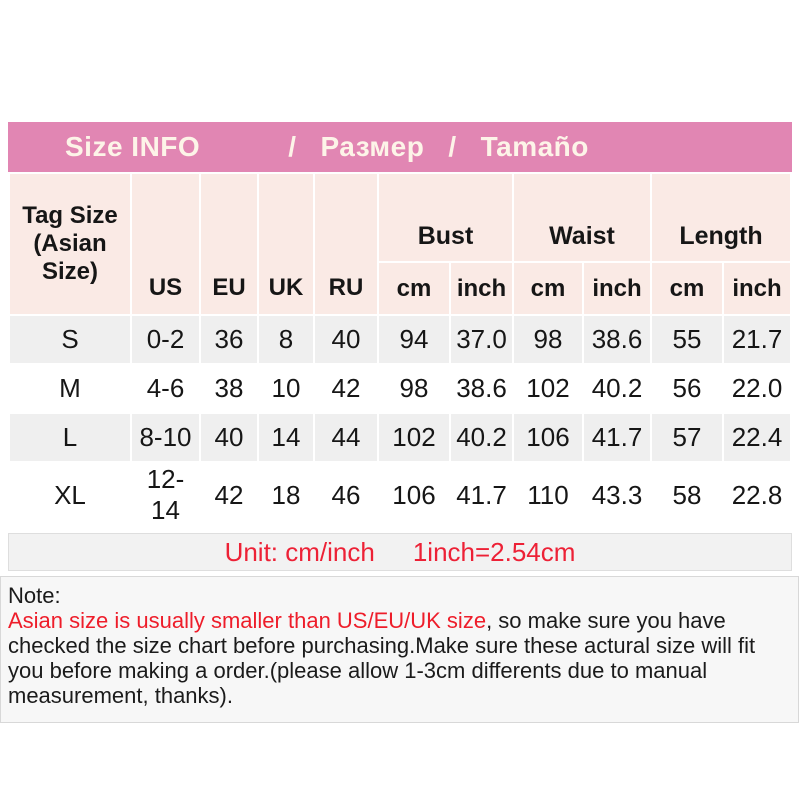 This screenshot has width=800, height=800. What do you see at coordinates (133, 146) in the screenshot?
I see `title-size-info: Size INFO` at bounding box center [133, 146].